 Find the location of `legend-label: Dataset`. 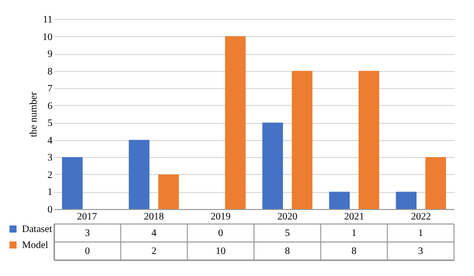

legend-label: Dataset is located at coordinates (37, 229).